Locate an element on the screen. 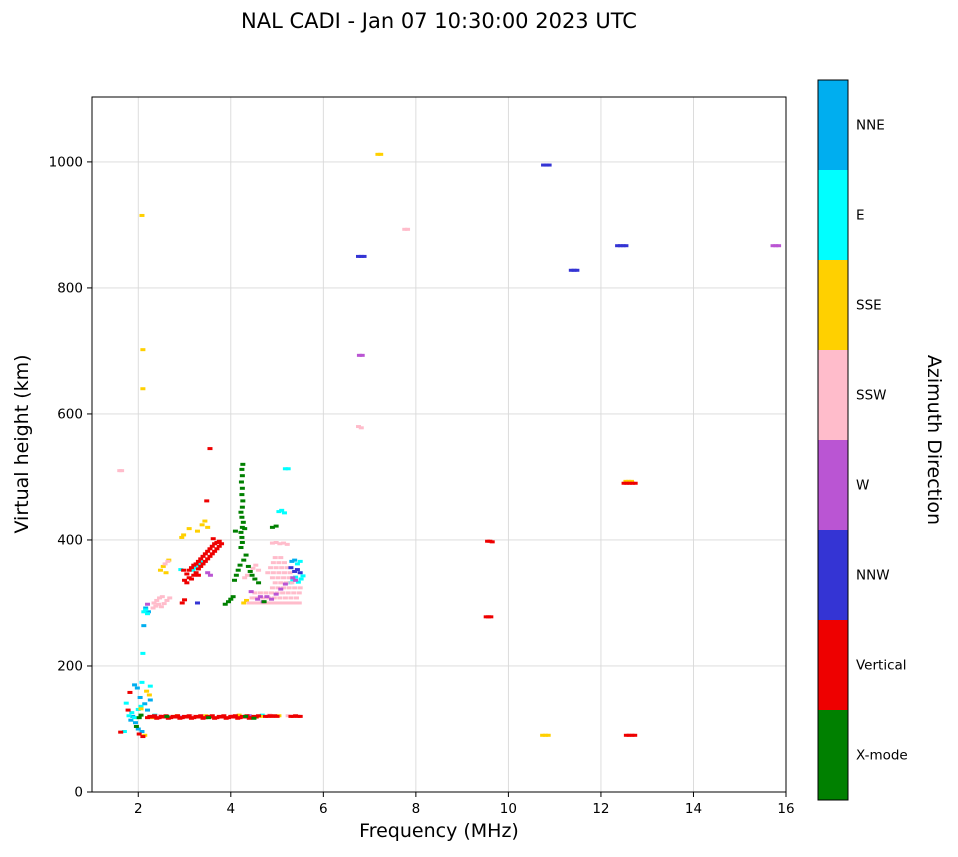 The width and height of the screenshot is (958, 857). y-tick-label: 400 is located at coordinates (70, 540).